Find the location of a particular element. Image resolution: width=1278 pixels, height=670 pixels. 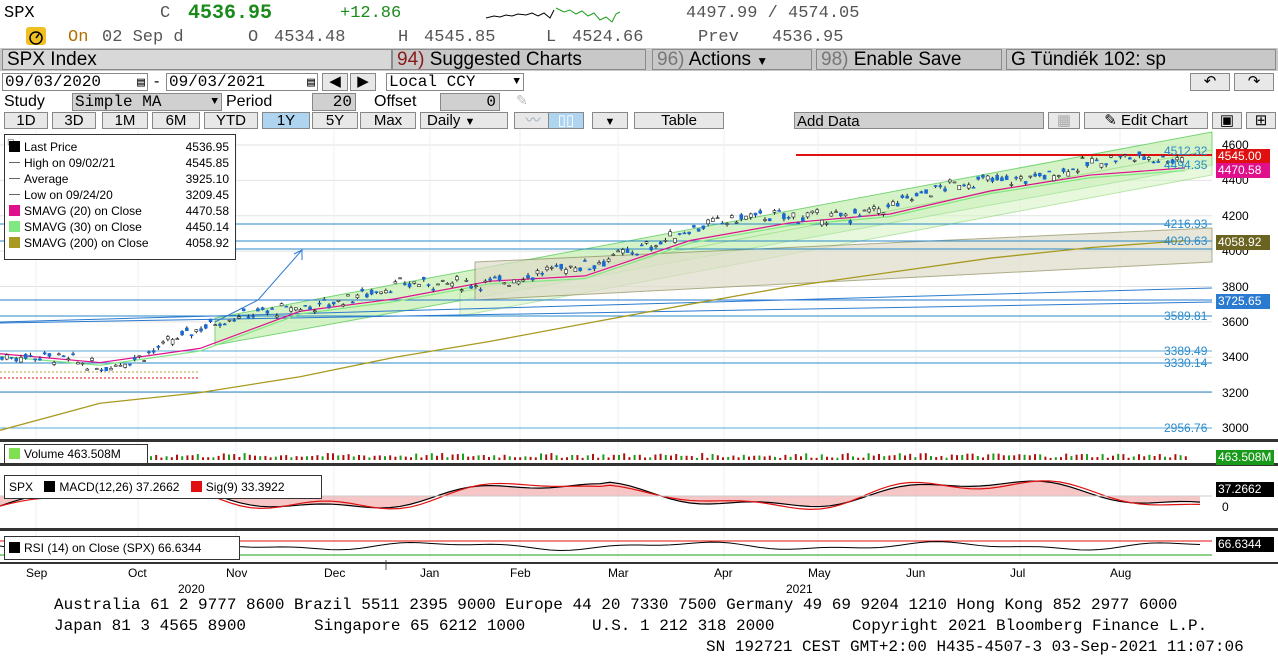

period-1m-button: 1M is located at coordinates (125, 120).